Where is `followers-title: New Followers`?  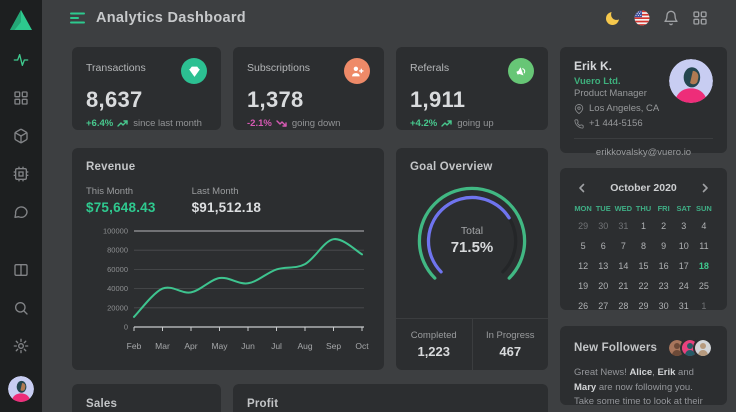 followers-title: New Followers is located at coordinates (616, 348).